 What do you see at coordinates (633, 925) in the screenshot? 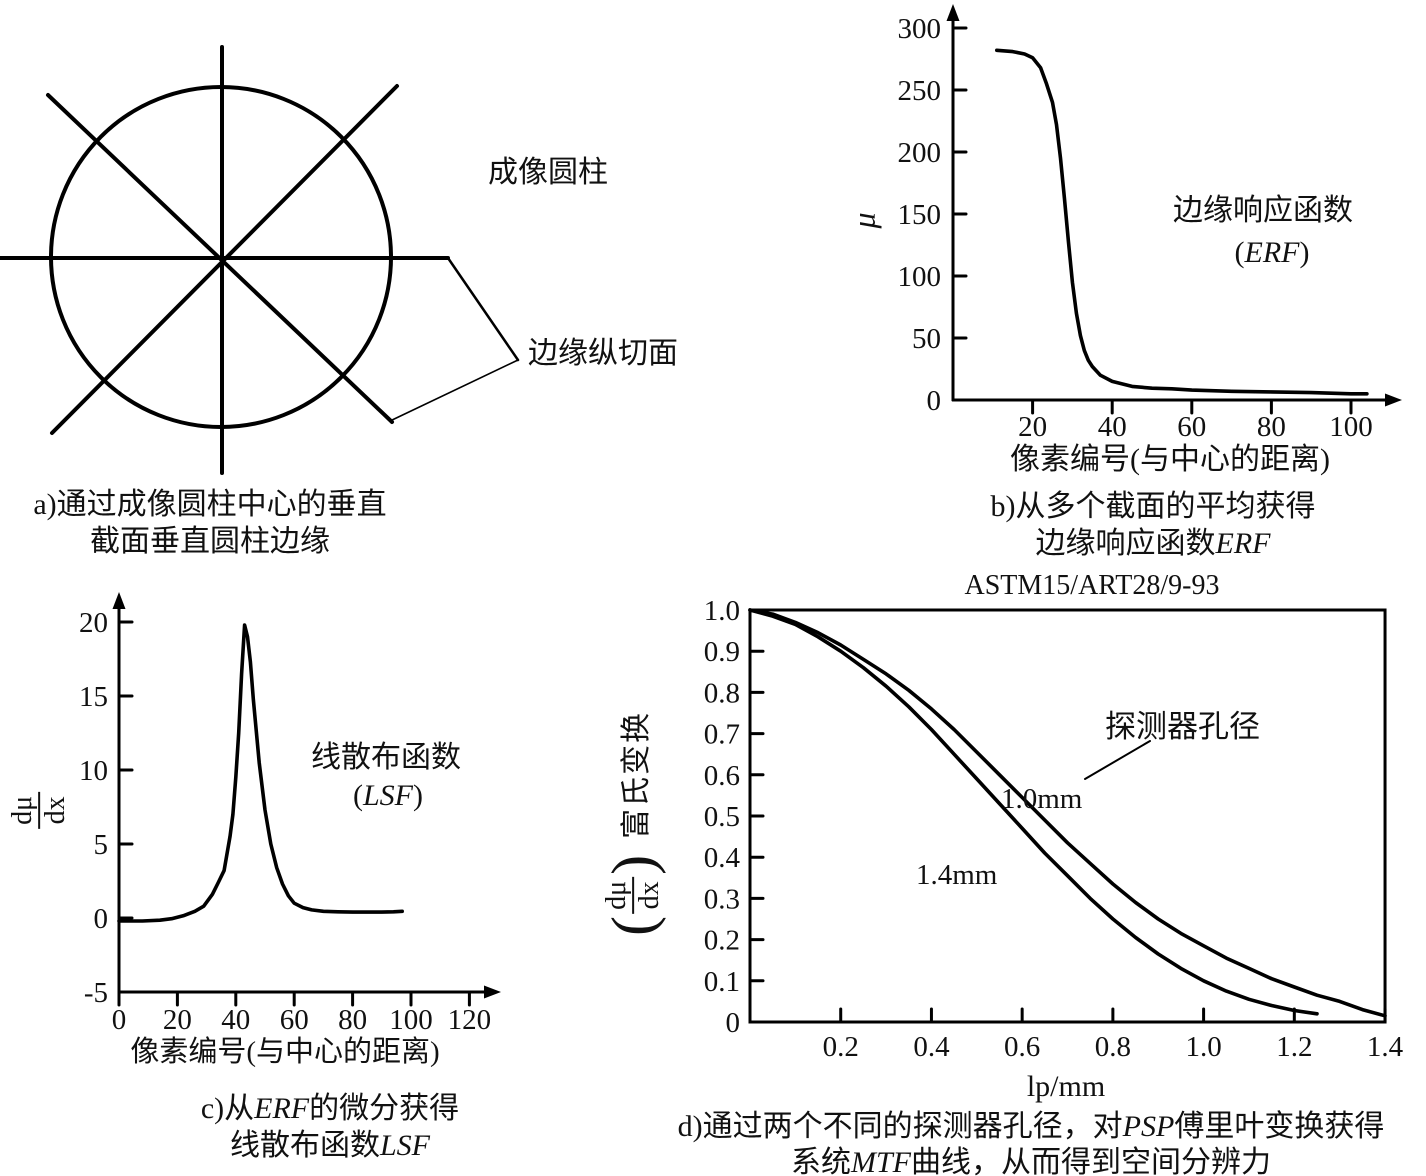
I see `open-paren: (` at bounding box center [633, 925].